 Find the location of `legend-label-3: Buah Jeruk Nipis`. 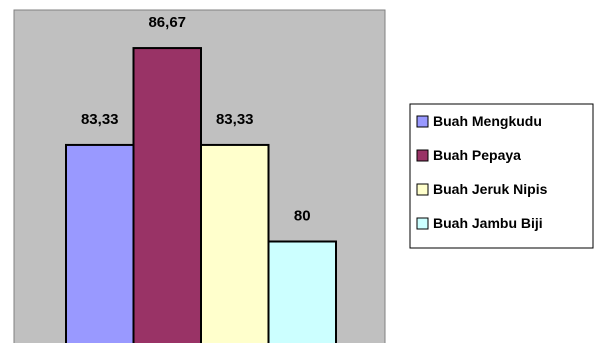

legend-label-3: Buah Jeruk Nipis is located at coordinates (490, 189).